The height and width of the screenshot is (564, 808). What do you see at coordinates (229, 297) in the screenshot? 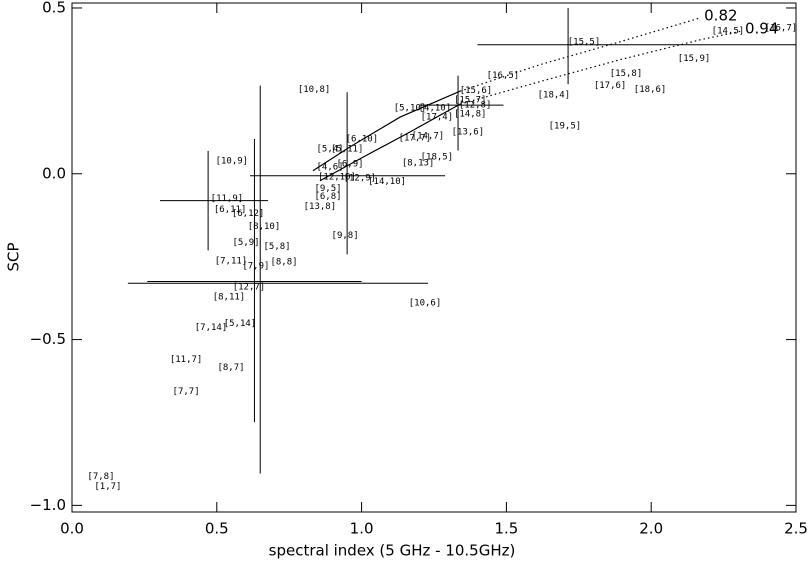
I see `point-label: [8,11]` at bounding box center [229, 297].